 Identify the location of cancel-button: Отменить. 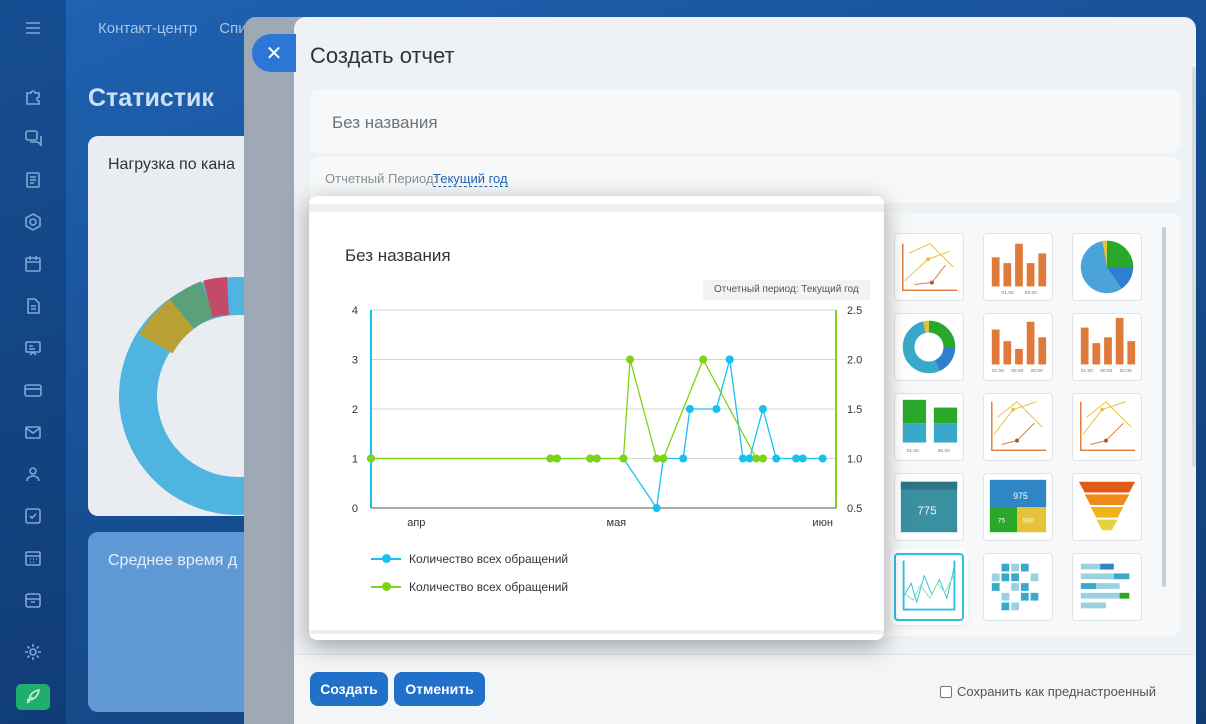
(439, 689).